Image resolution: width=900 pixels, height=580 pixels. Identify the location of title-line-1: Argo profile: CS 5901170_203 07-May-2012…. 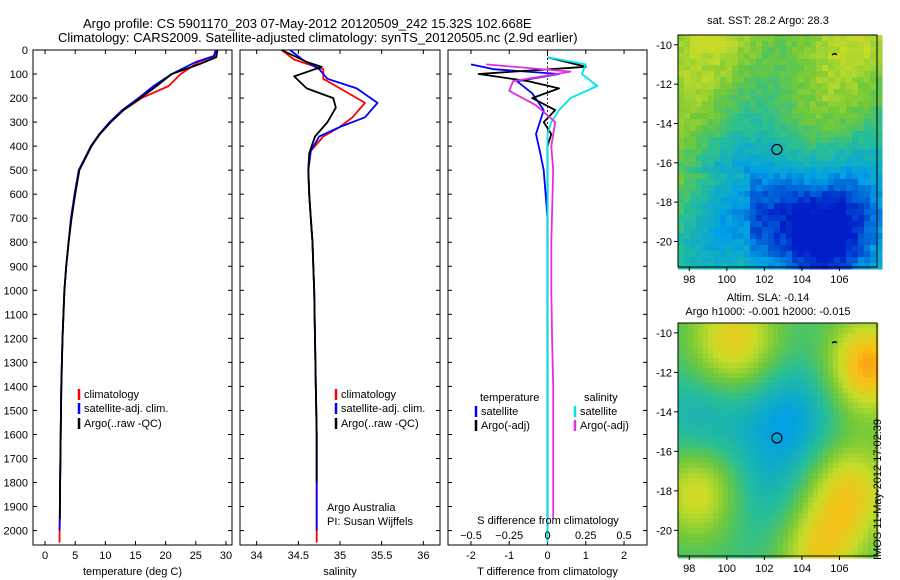
(307, 23).